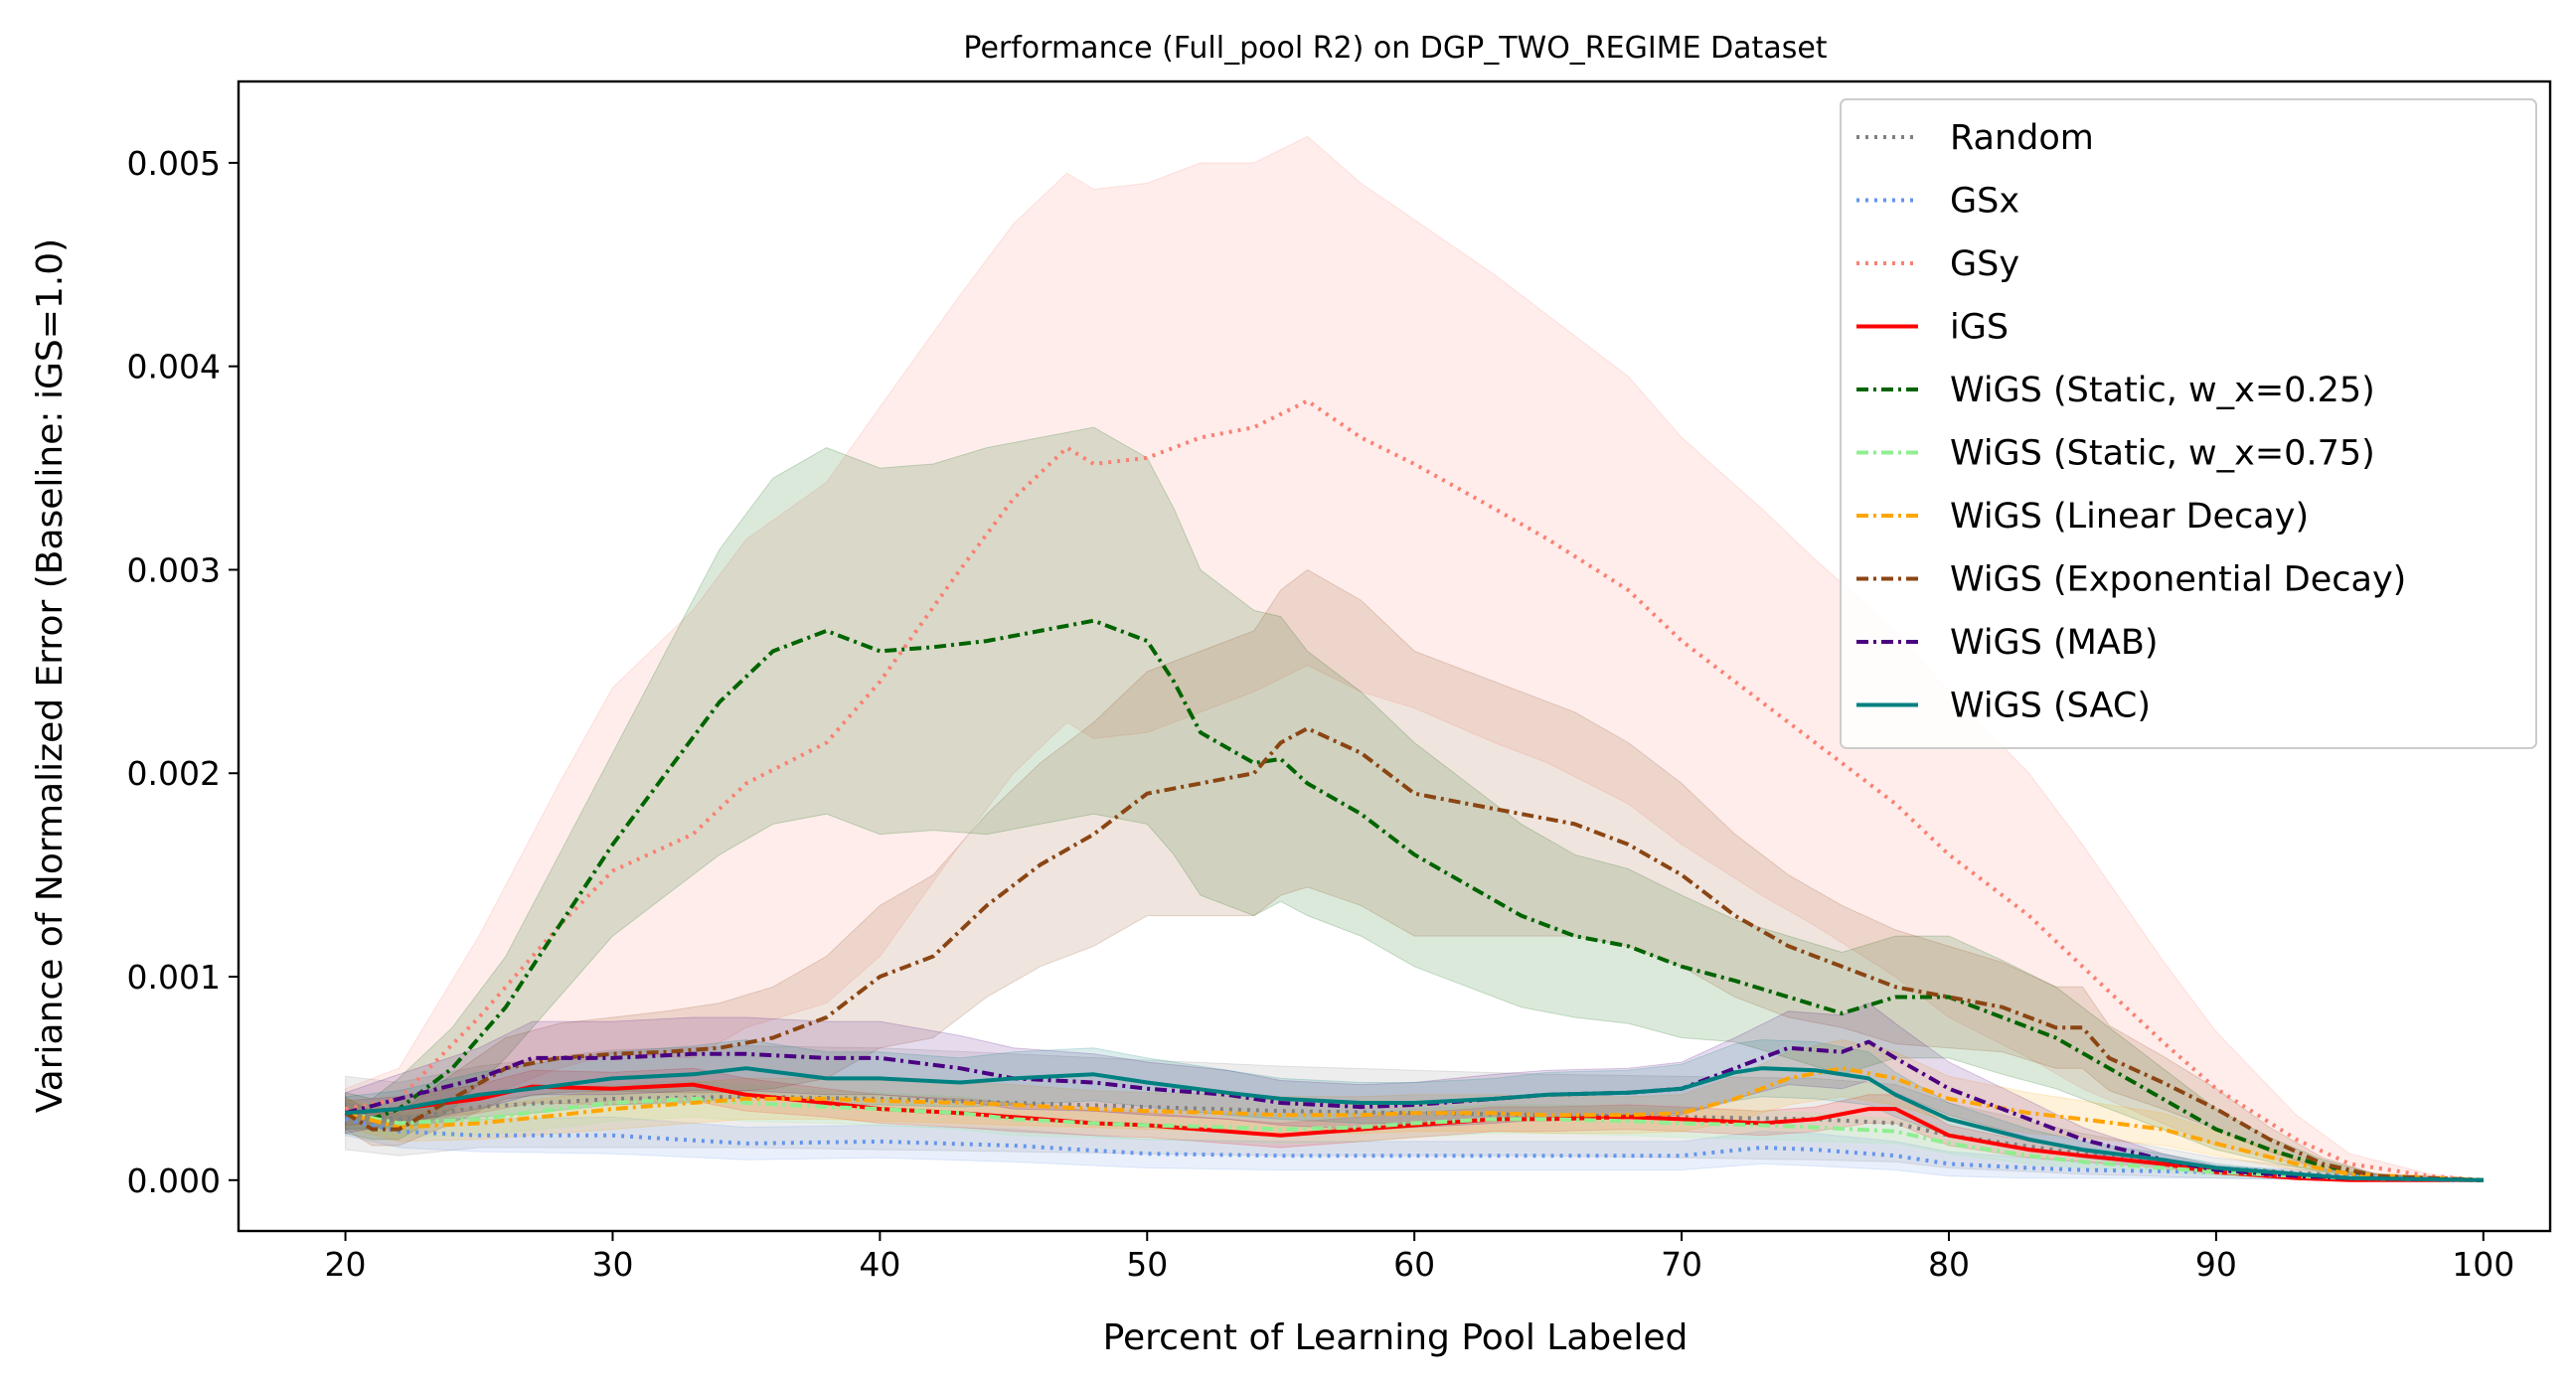 The image size is (2576, 1388). I want to click on series-line-gsx, so click(1414, 1149).